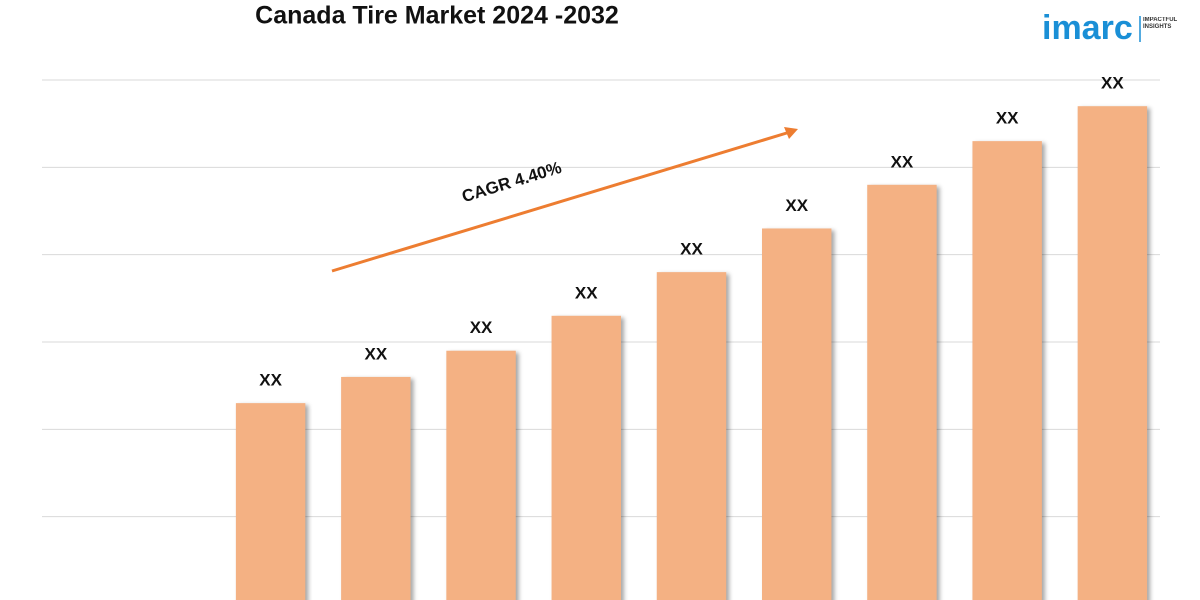  I want to click on logo-tagline-box: IMPACTFUL INSIGHTS, so click(1160, 23).